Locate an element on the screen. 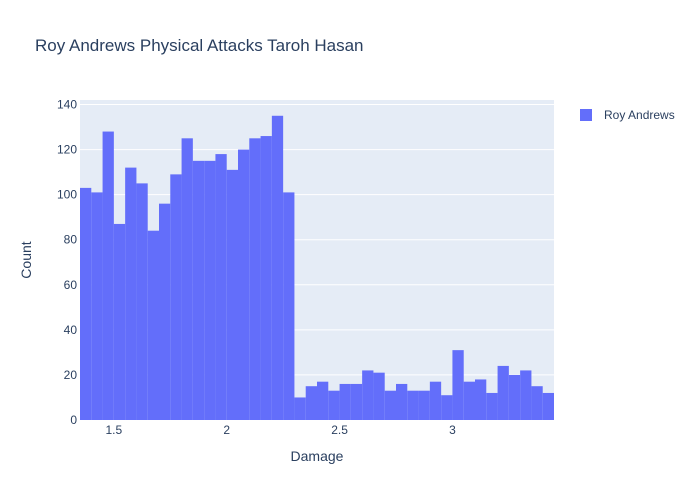 Image resolution: width=700 pixels, height=500 pixels. legend: Roy Andrews is located at coordinates (627, 115).